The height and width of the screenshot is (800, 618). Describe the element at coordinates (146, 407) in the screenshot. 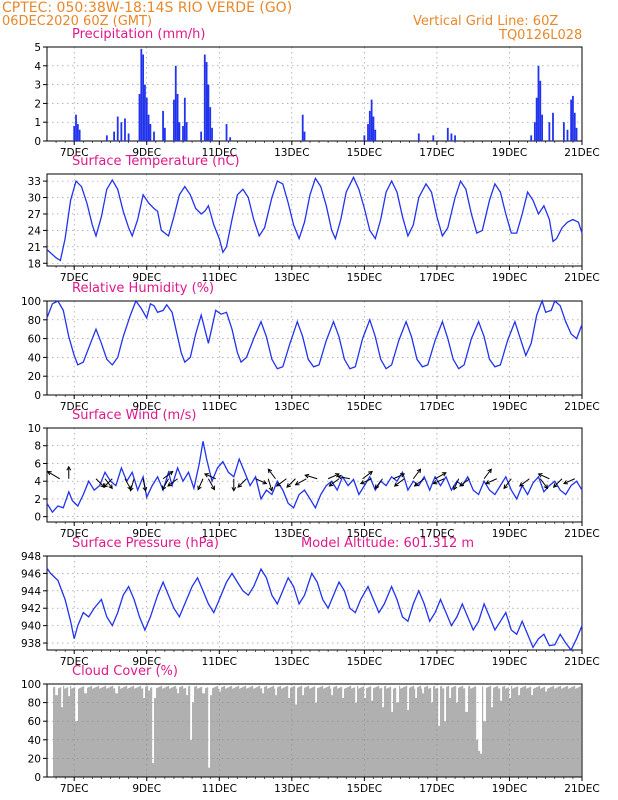

I see `x-tick-label: 9DEC` at that location.